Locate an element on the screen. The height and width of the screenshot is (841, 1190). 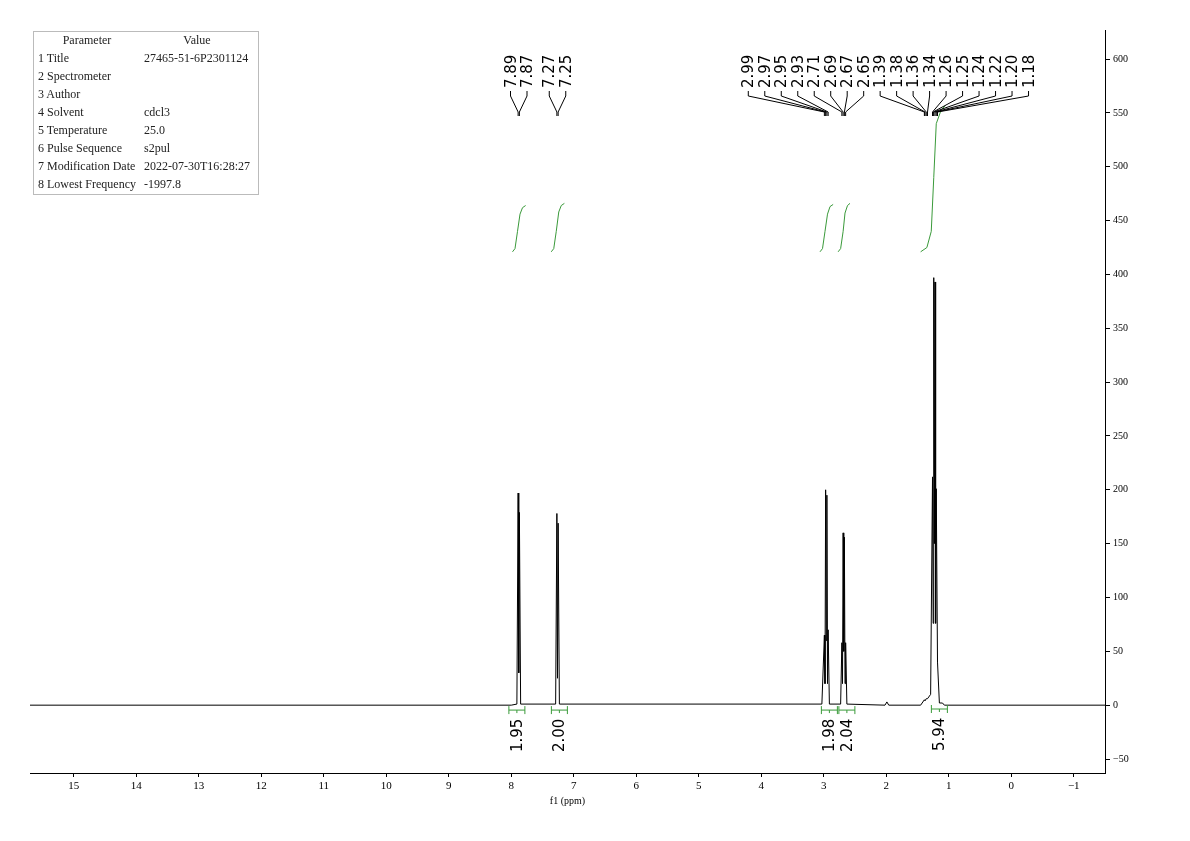
x-tick-label: 9 is located at coordinates (449, 785).